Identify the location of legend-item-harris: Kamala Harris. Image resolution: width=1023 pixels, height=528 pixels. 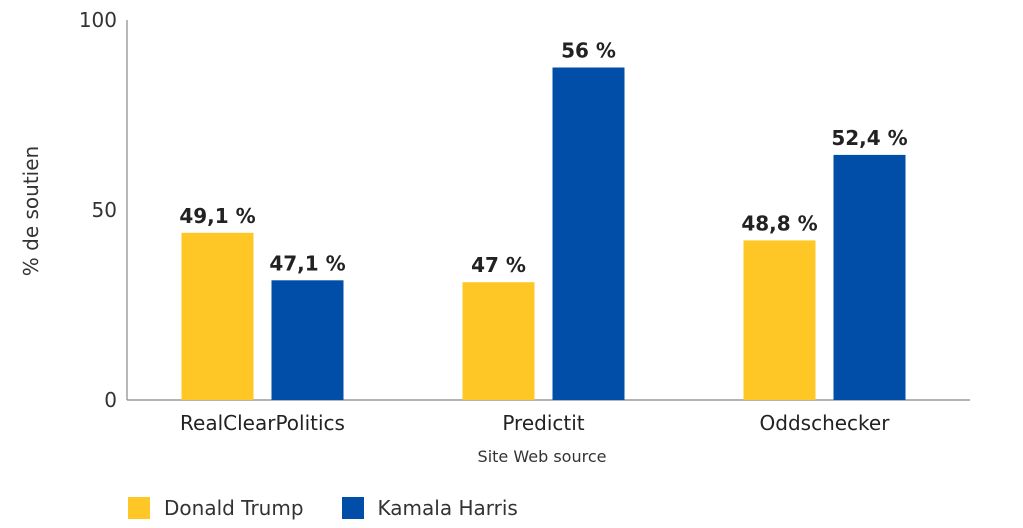
(429, 508).